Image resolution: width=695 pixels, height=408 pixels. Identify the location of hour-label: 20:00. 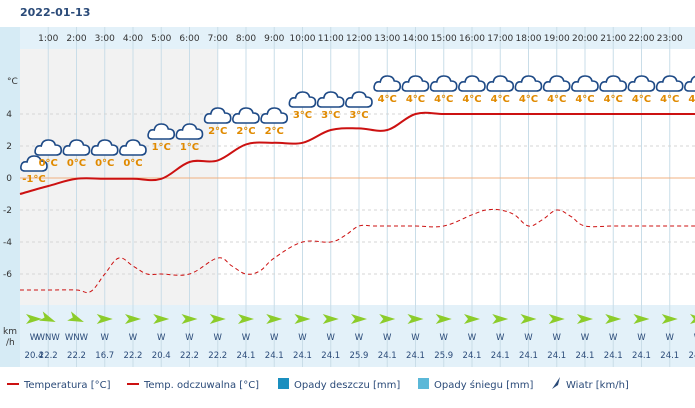
(585, 39).